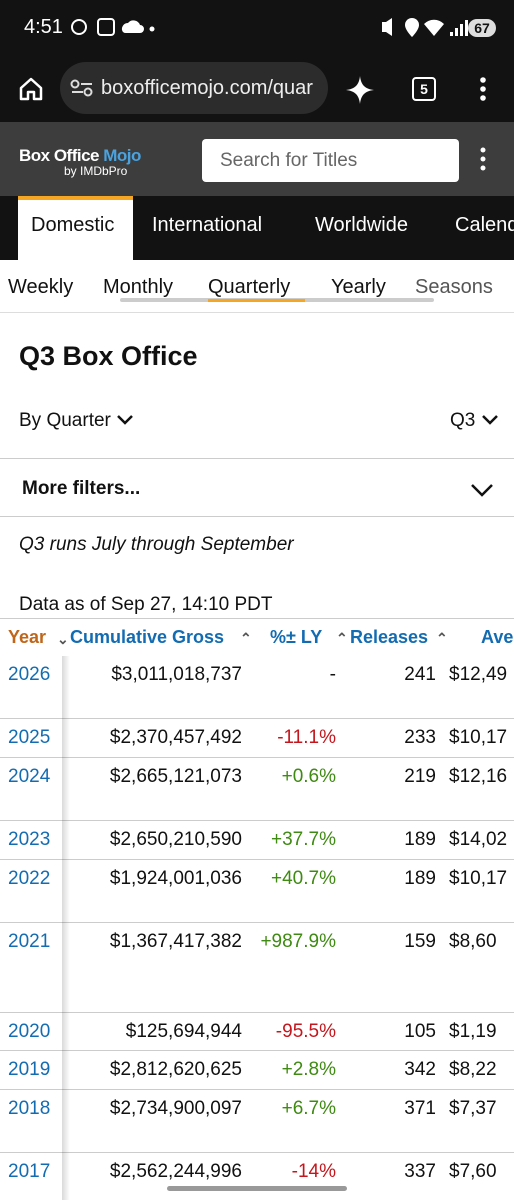 Image resolution: width=514 pixels, height=1200 pixels. Describe the element at coordinates (420, 737) in the screenshot. I see `releases: 233` at that location.